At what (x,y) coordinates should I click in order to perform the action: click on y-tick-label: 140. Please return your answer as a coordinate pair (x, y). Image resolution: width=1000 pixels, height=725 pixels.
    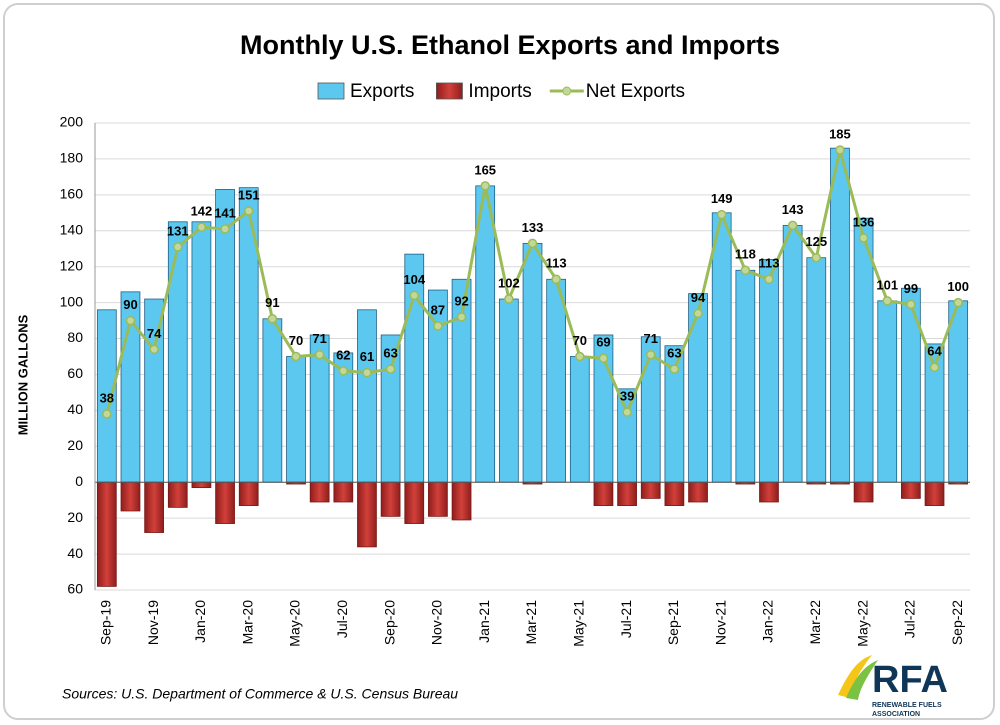
    Looking at the image, I should click on (72, 229).